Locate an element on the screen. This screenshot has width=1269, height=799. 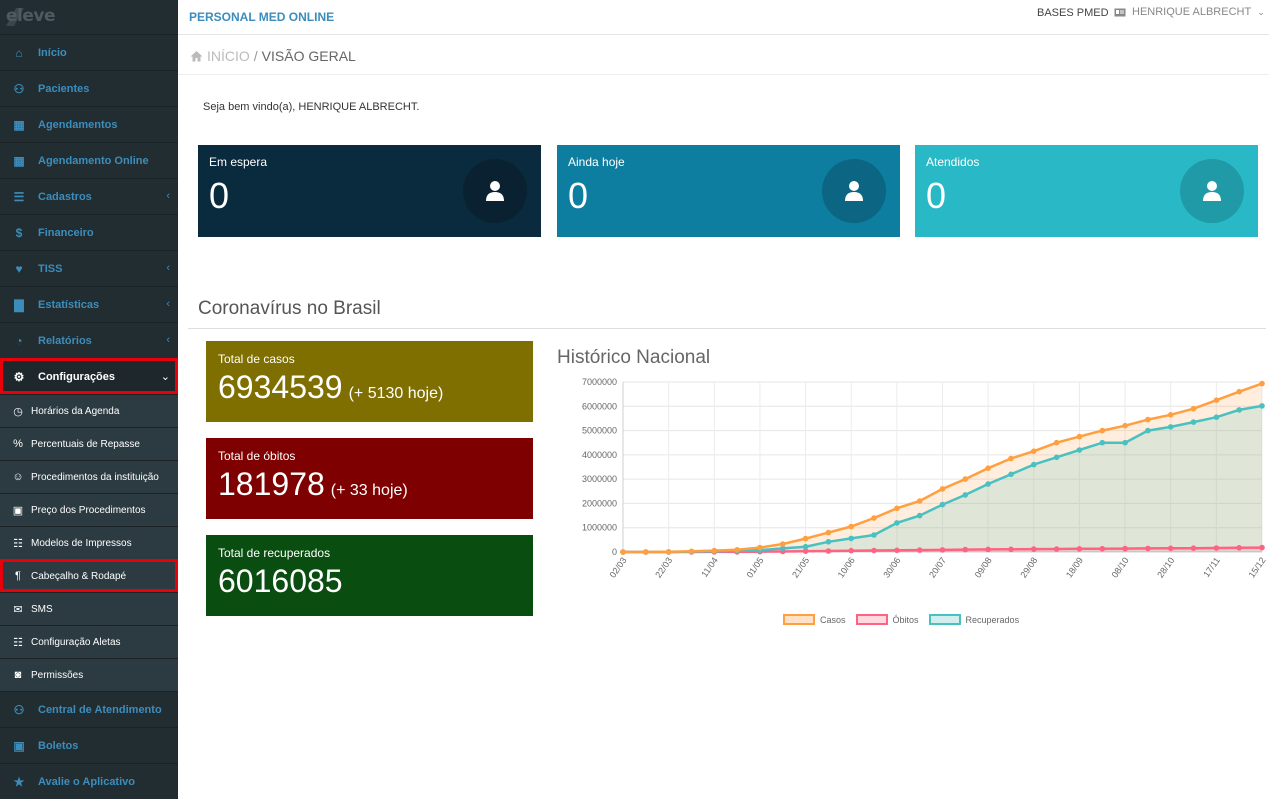
sidebar-item-estatisticas: ▇ Estatísticas ‹ is located at coordinates (89, 304).